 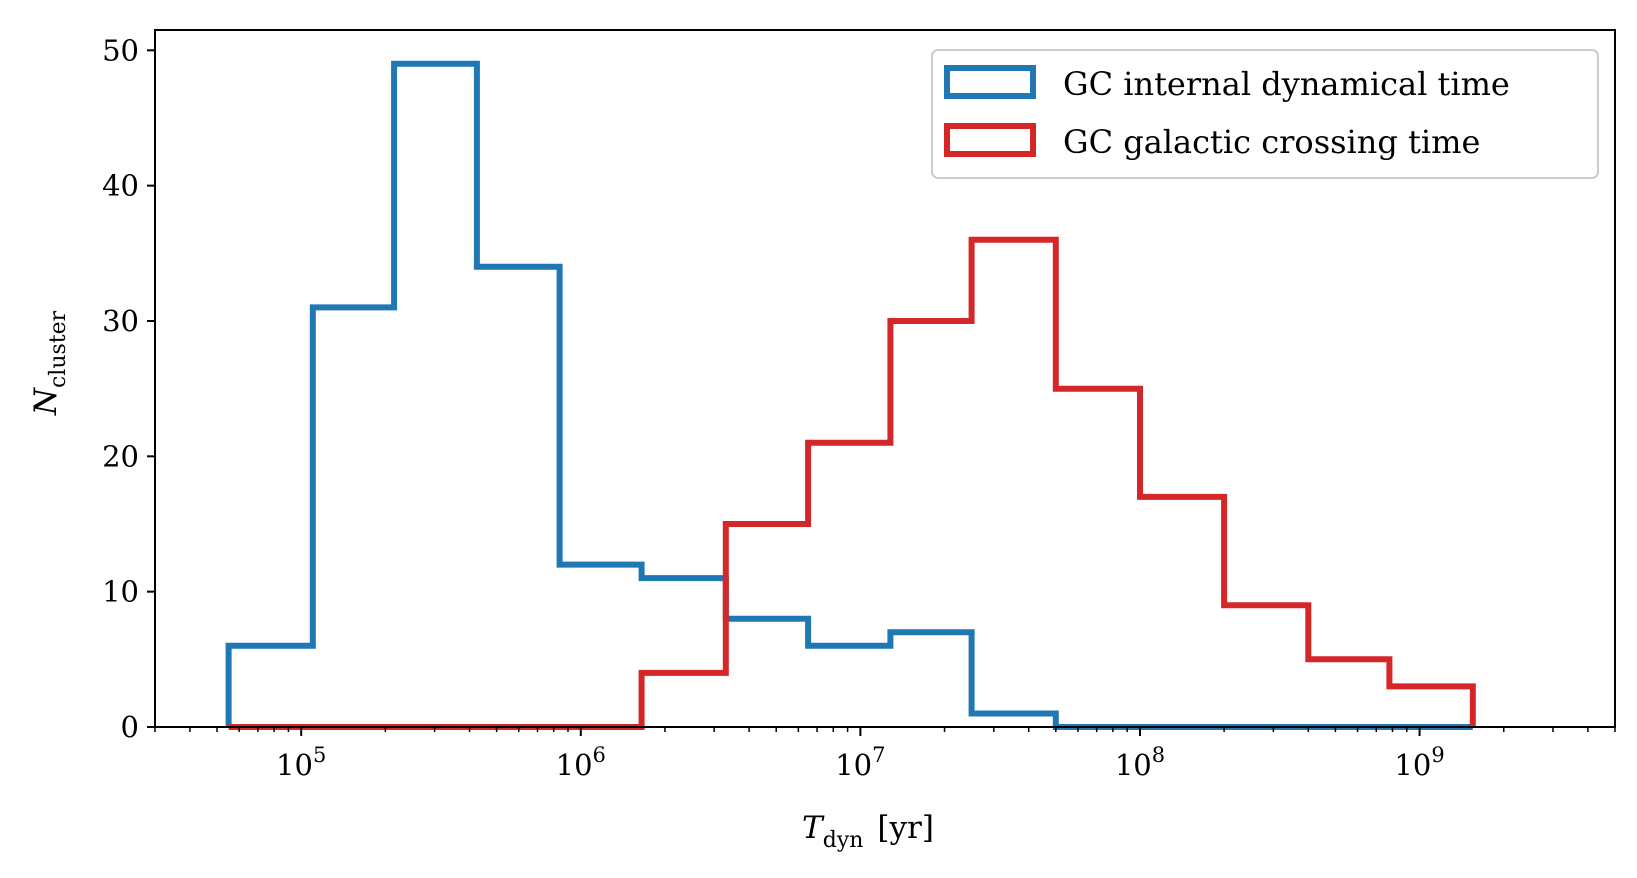 What do you see at coordinates (130, 727) in the screenshot?
I see `y-tick-label: 0` at bounding box center [130, 727].